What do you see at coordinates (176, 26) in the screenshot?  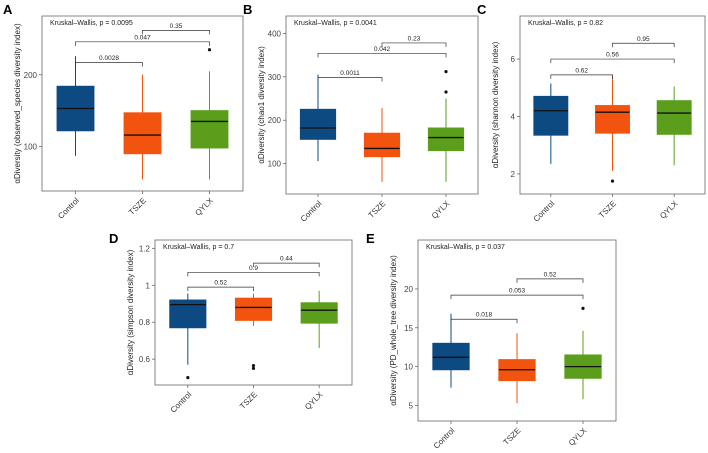 I see `p-value-label: 0.35` at bounding box center [176, 26].